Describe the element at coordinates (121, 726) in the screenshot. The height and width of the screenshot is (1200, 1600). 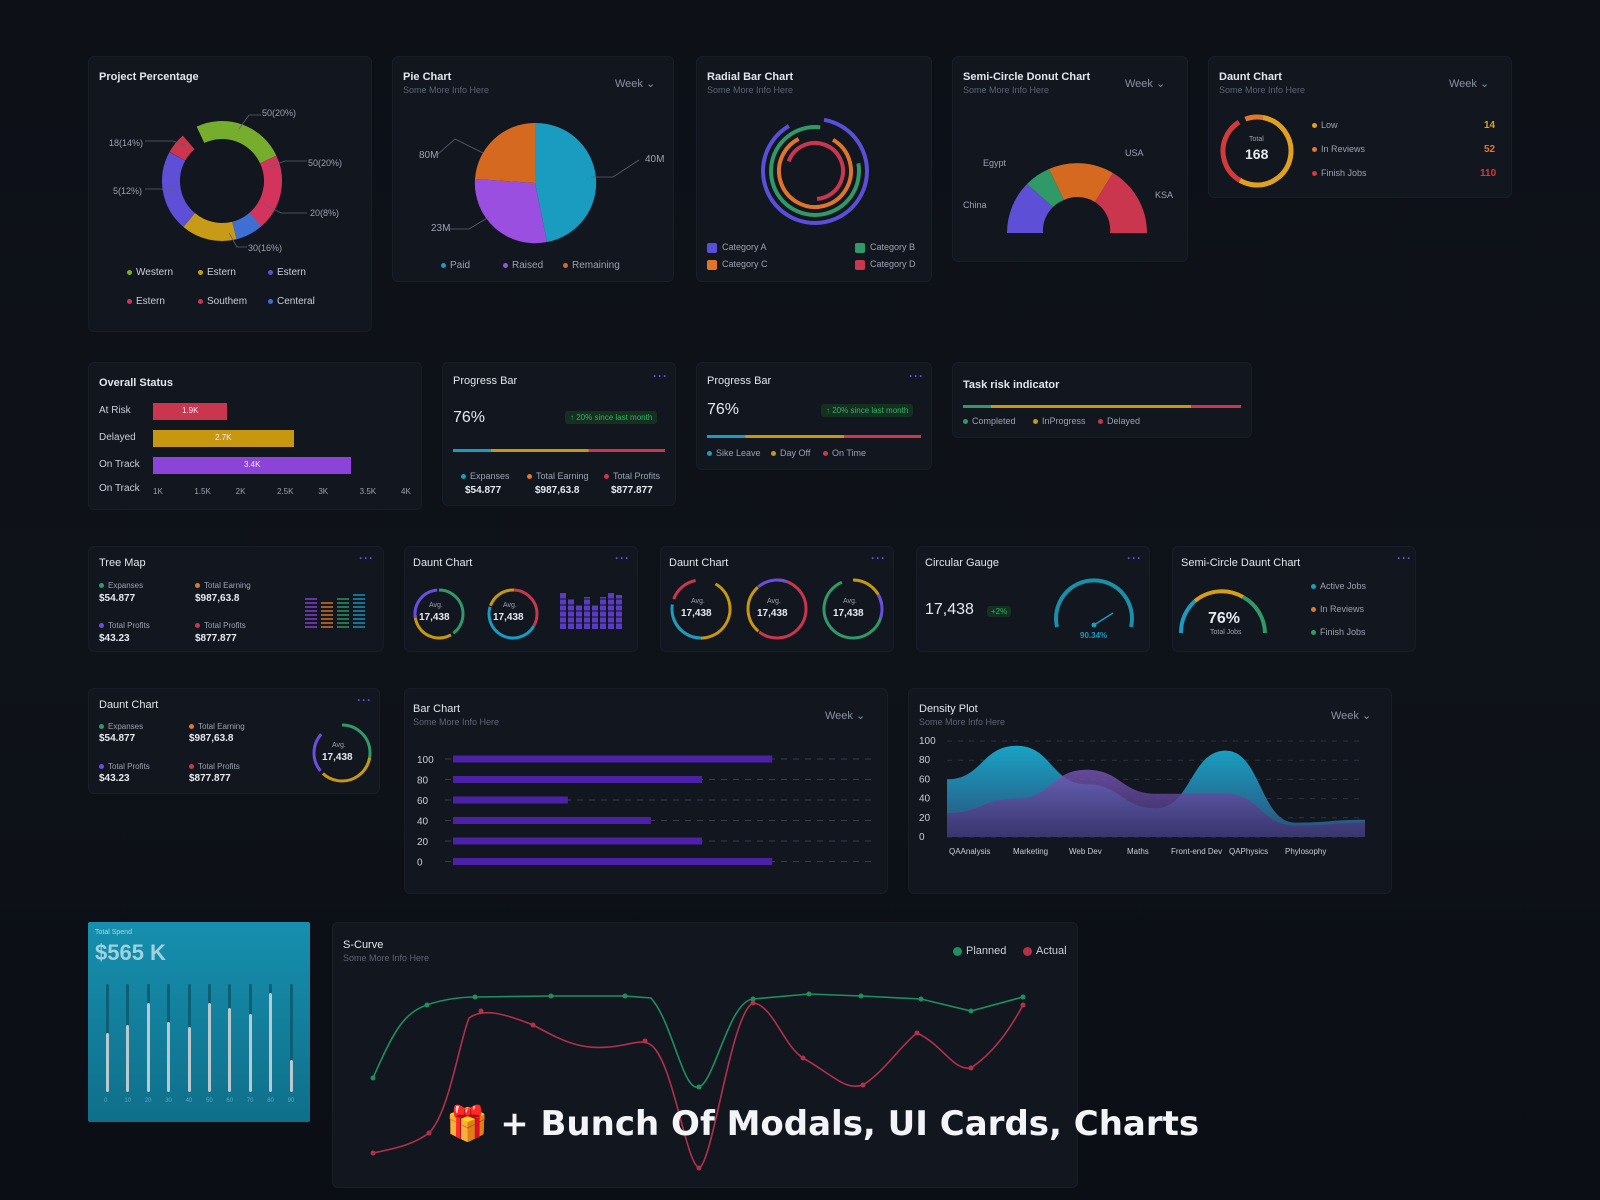
I see `stat-label: Expanses` at that location.